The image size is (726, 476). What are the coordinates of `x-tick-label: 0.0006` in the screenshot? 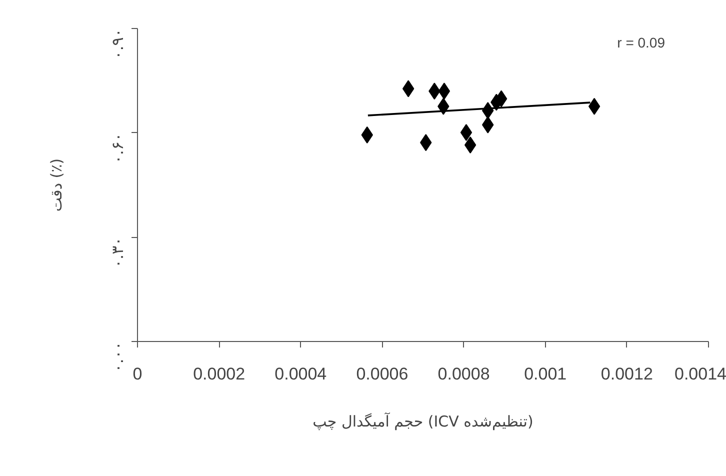 It's located at (382, 374).